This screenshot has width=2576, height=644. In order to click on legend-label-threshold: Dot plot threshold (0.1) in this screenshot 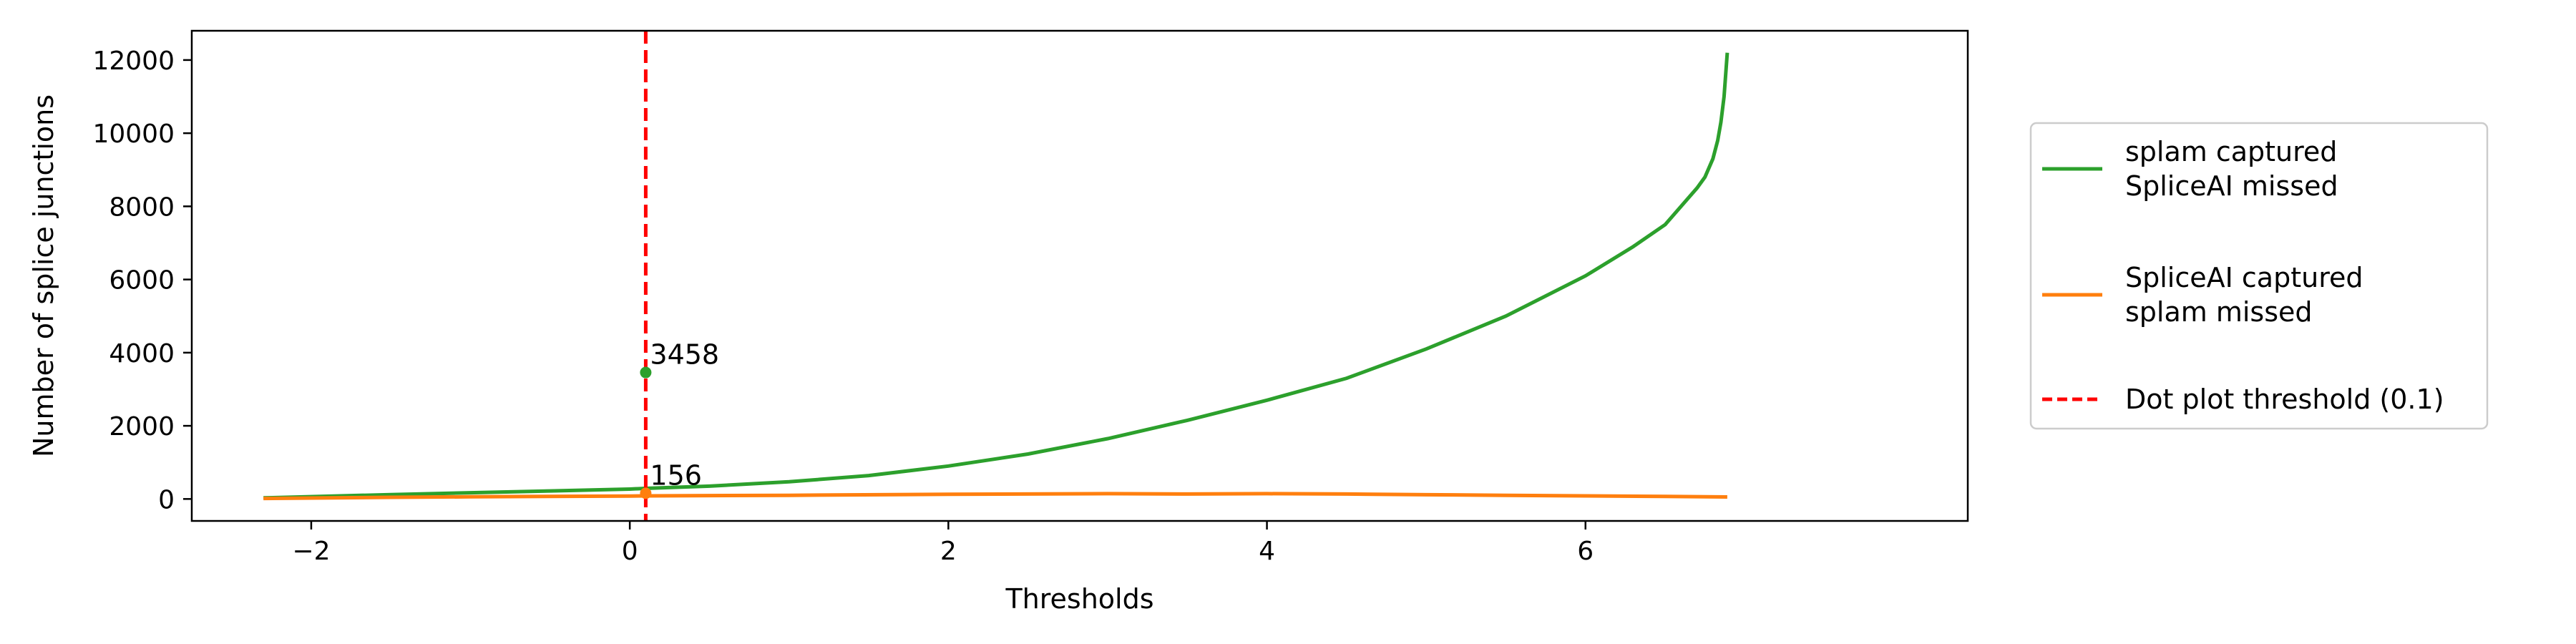, I will do `click(2284, 399)`.